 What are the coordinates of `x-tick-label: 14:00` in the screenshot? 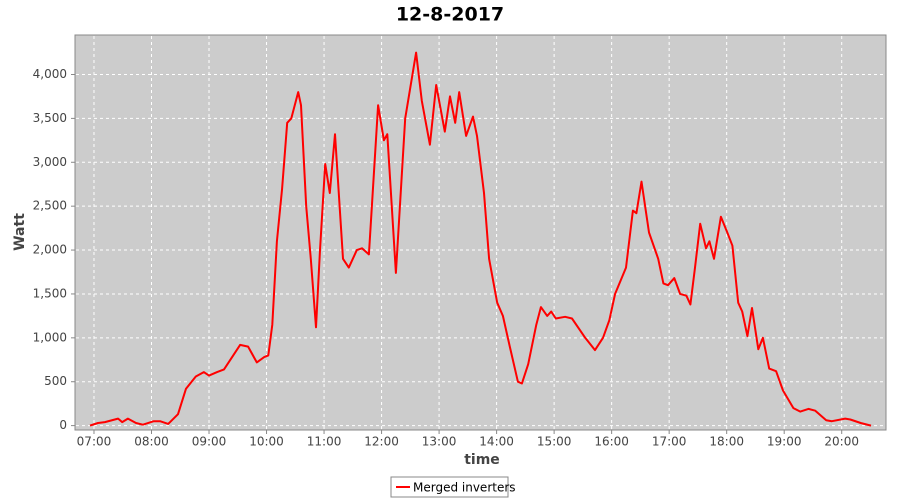 It's located at (496, 442).